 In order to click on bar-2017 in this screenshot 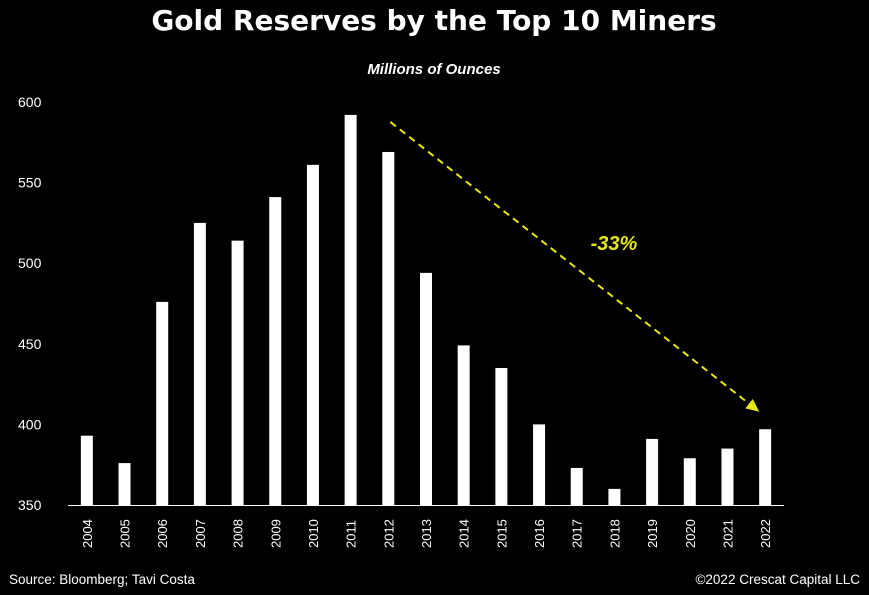, I will do `click(576, 486)`.